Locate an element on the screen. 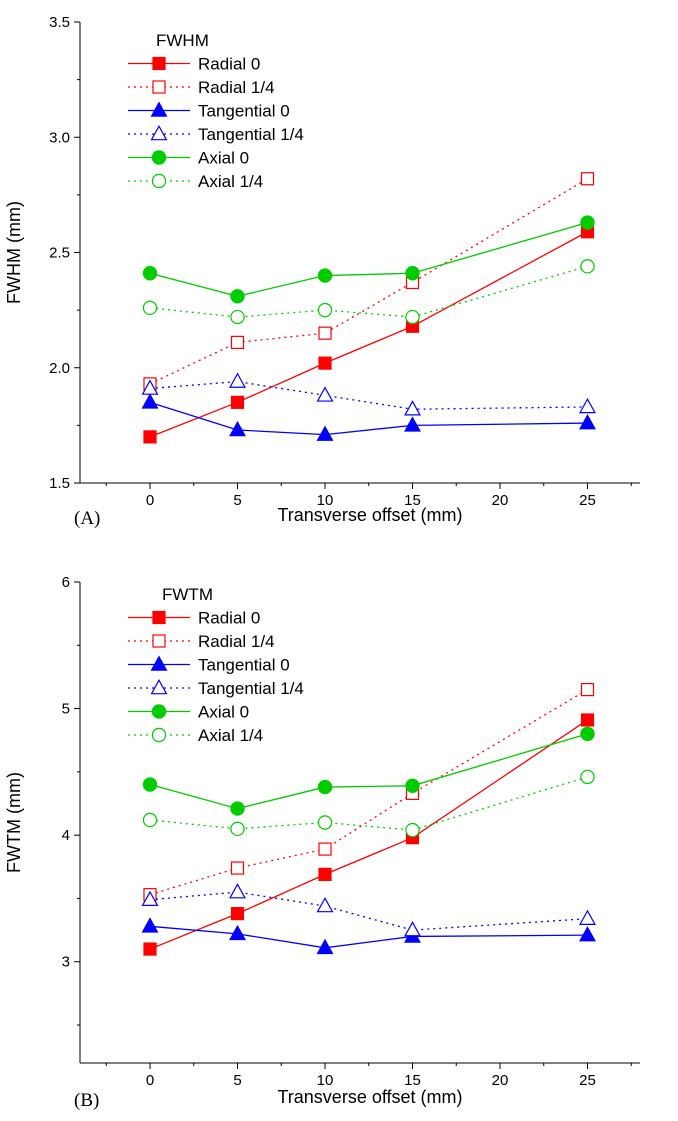 This screenshot has width=678, height=1121. x-tick-label: 15 is located at coordinates (412, 500).